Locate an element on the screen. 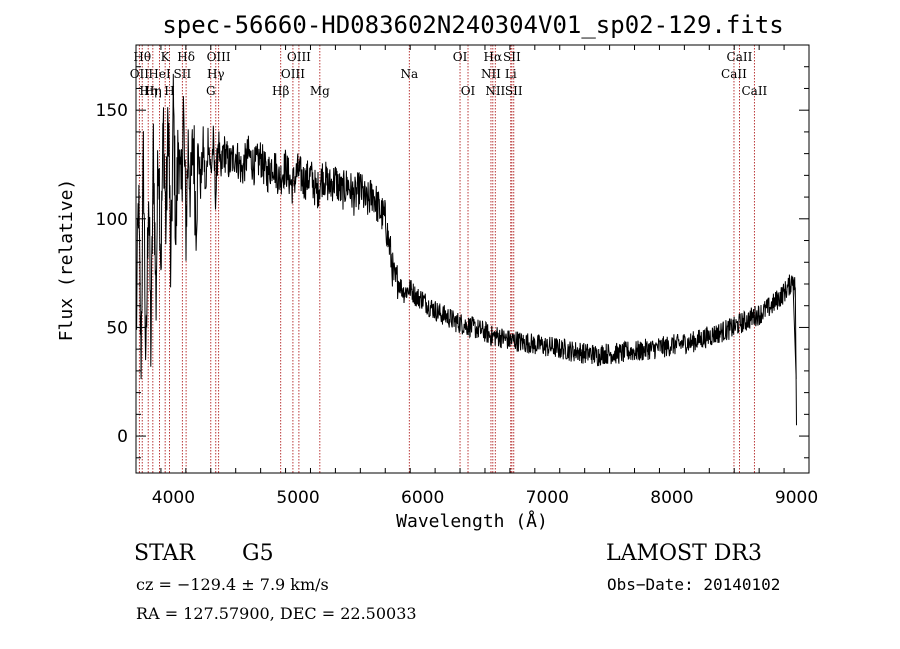 This screenshot has width=900, height=649. y-tick-label: 50 is located at coordinates (117, 328).